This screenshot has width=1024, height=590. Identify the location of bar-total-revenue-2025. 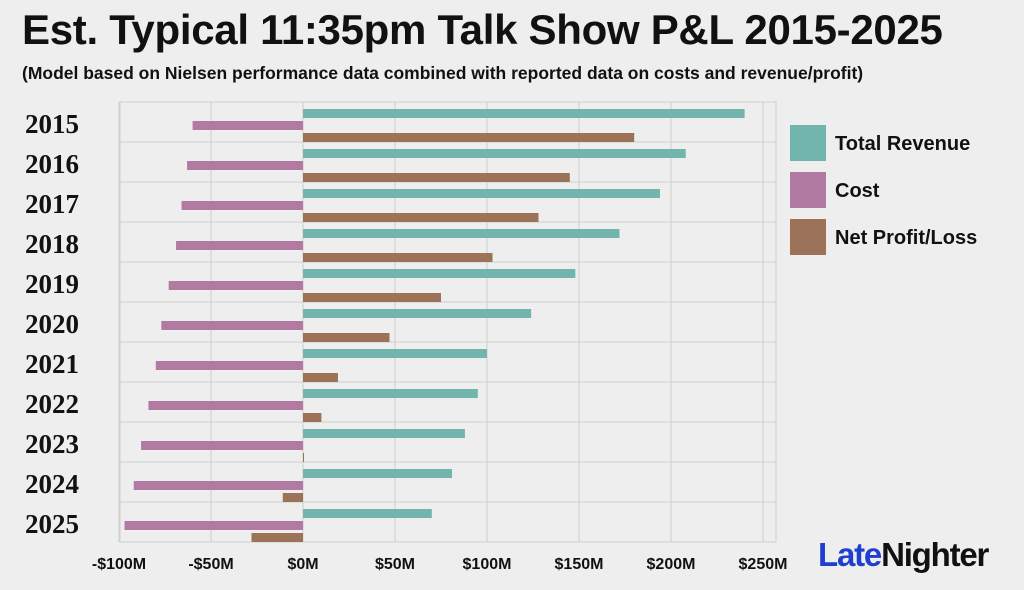
(367, 513).